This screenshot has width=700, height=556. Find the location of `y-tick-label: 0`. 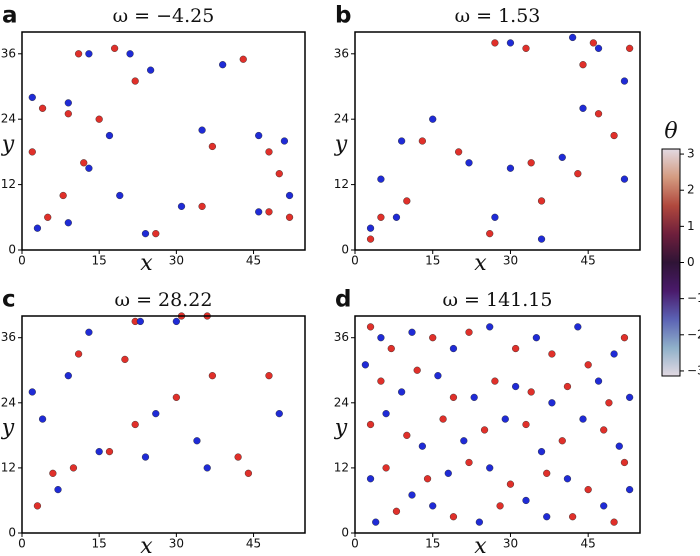

y-tick-label: 0 is located at coordinates (345, 533).